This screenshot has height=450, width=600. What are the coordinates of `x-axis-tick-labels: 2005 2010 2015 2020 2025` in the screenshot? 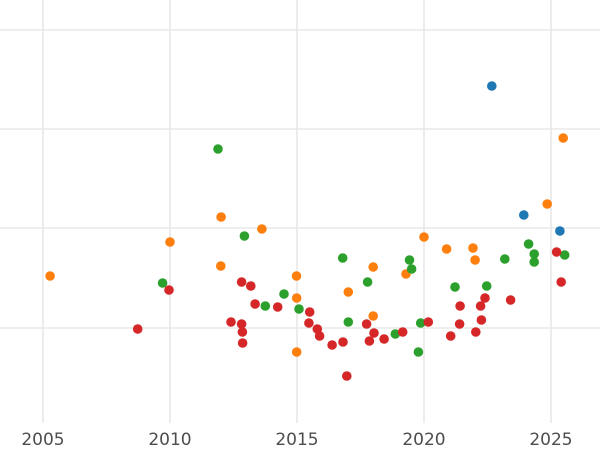 It's located at (296, 440).